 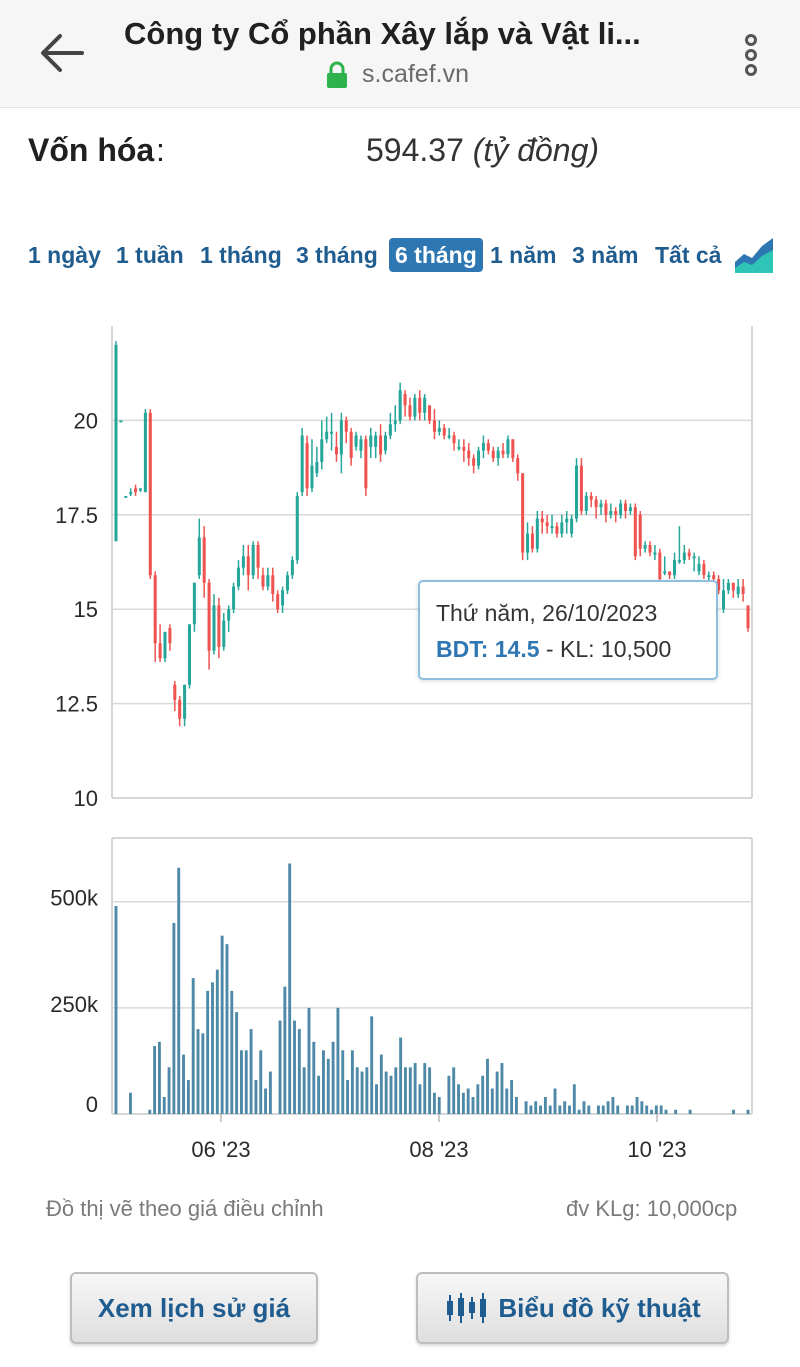 I want to click on x-tick-label: 06 '23, so click(x=220, y=1149).